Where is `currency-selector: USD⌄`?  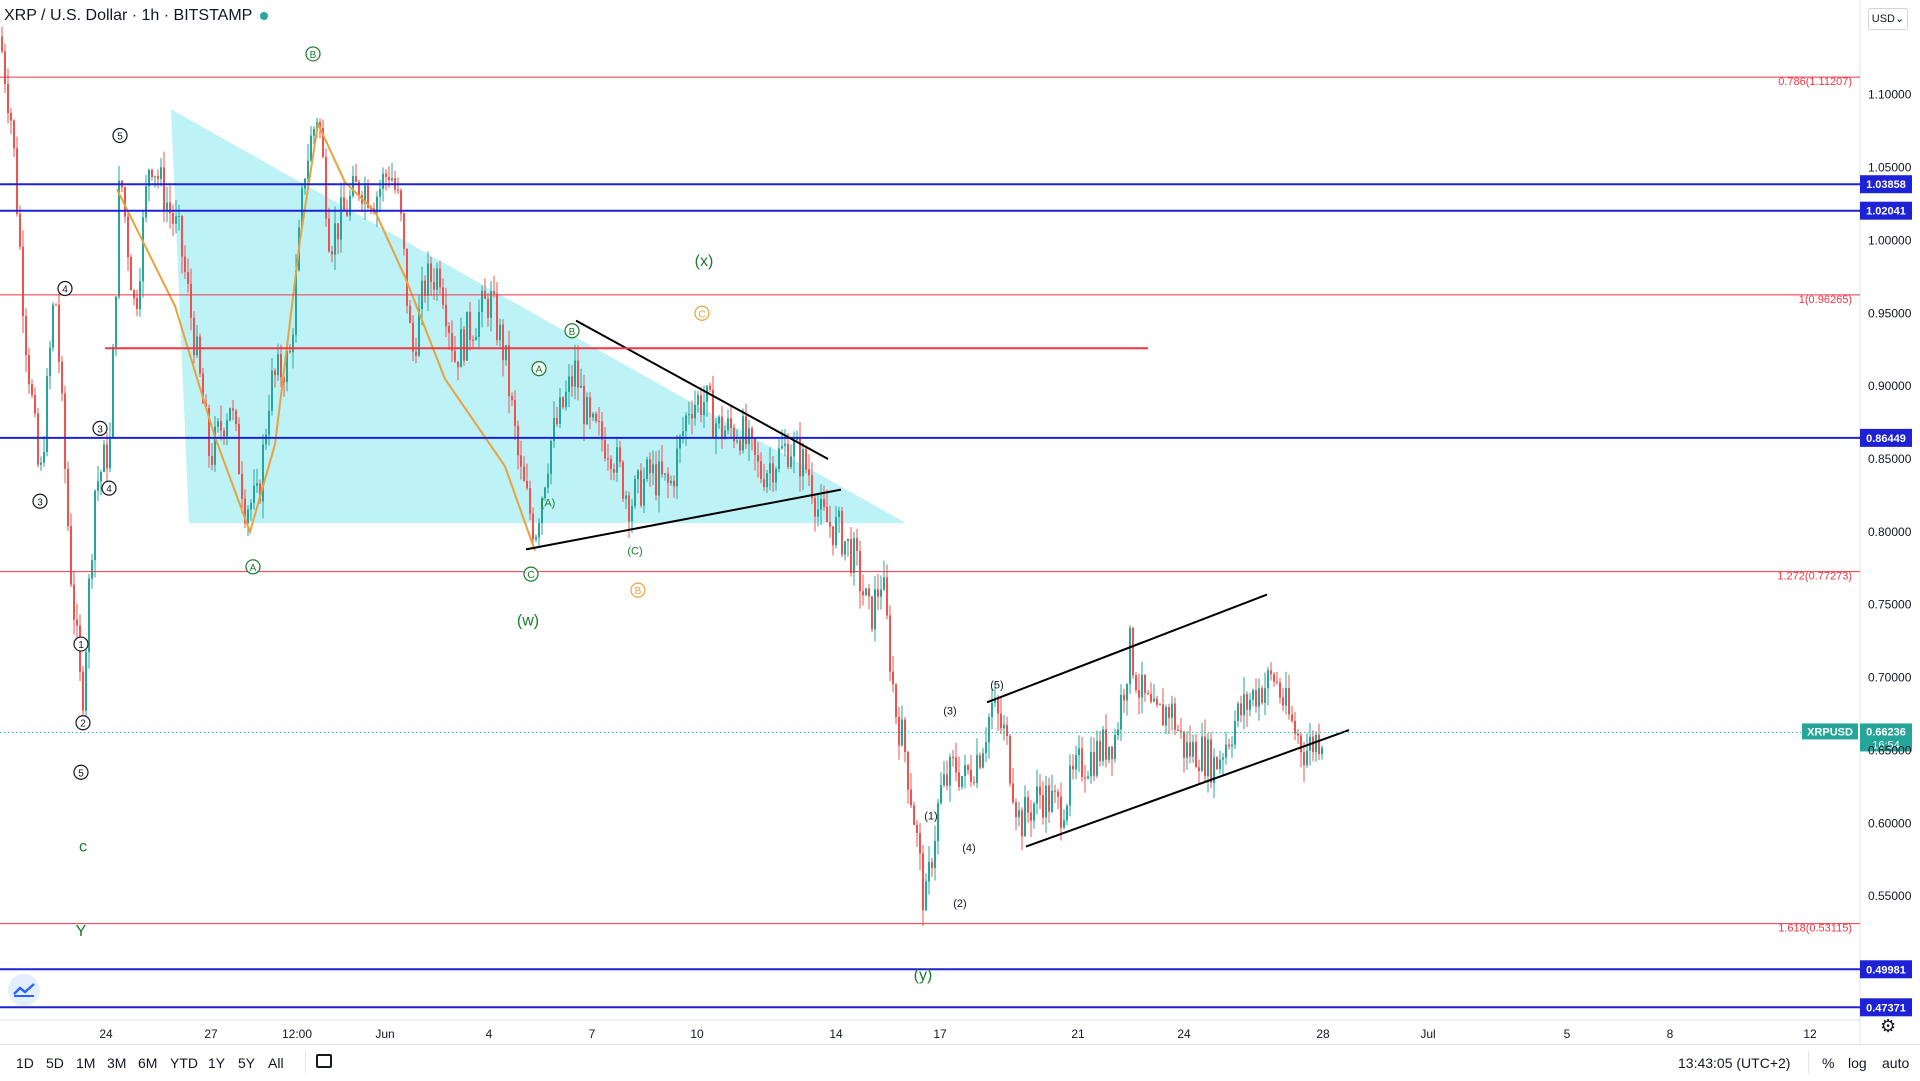 currency-selector: USD⌄ is located at coordinates (1888, 19).